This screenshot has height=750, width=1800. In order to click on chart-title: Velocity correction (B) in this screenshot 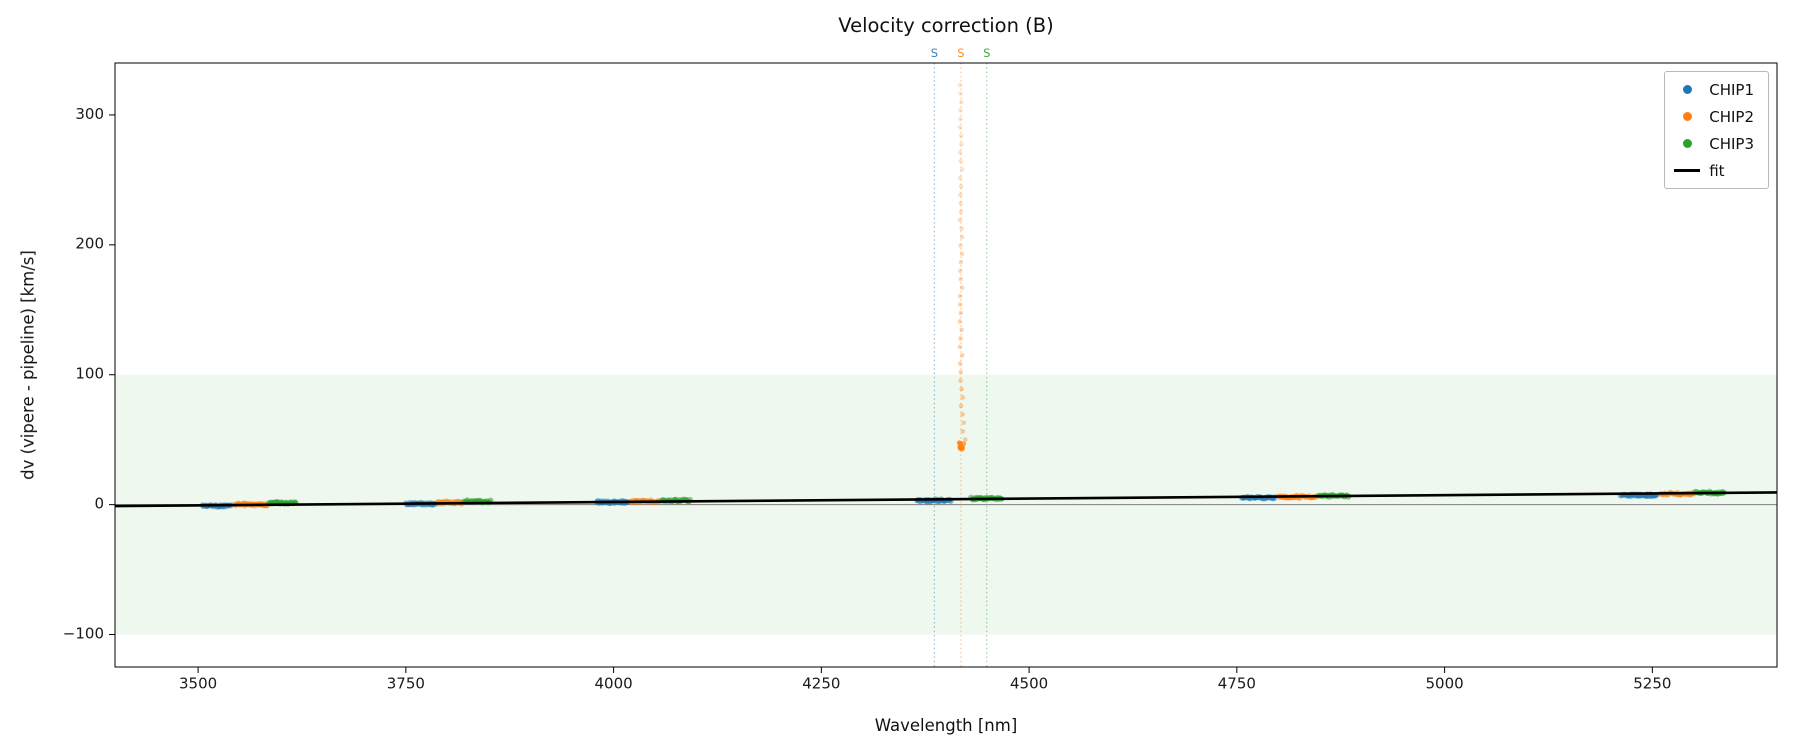, I will do `click(946, 25)`.